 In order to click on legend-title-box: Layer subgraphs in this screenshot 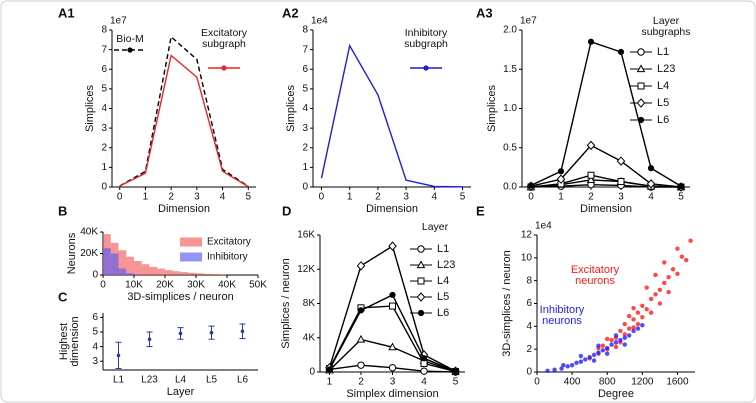, I will do `click(666, 27)`.